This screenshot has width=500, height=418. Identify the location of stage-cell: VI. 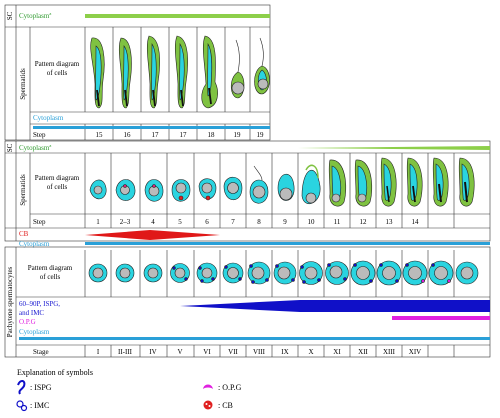
(207, 352).